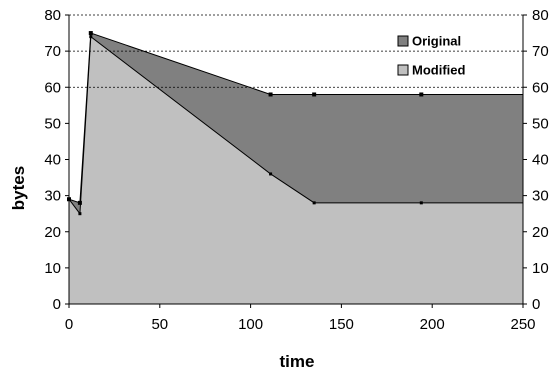  Describe the element at coordinates (431, 56) in the screenshot. I see `legend: Original Modified` at that location.